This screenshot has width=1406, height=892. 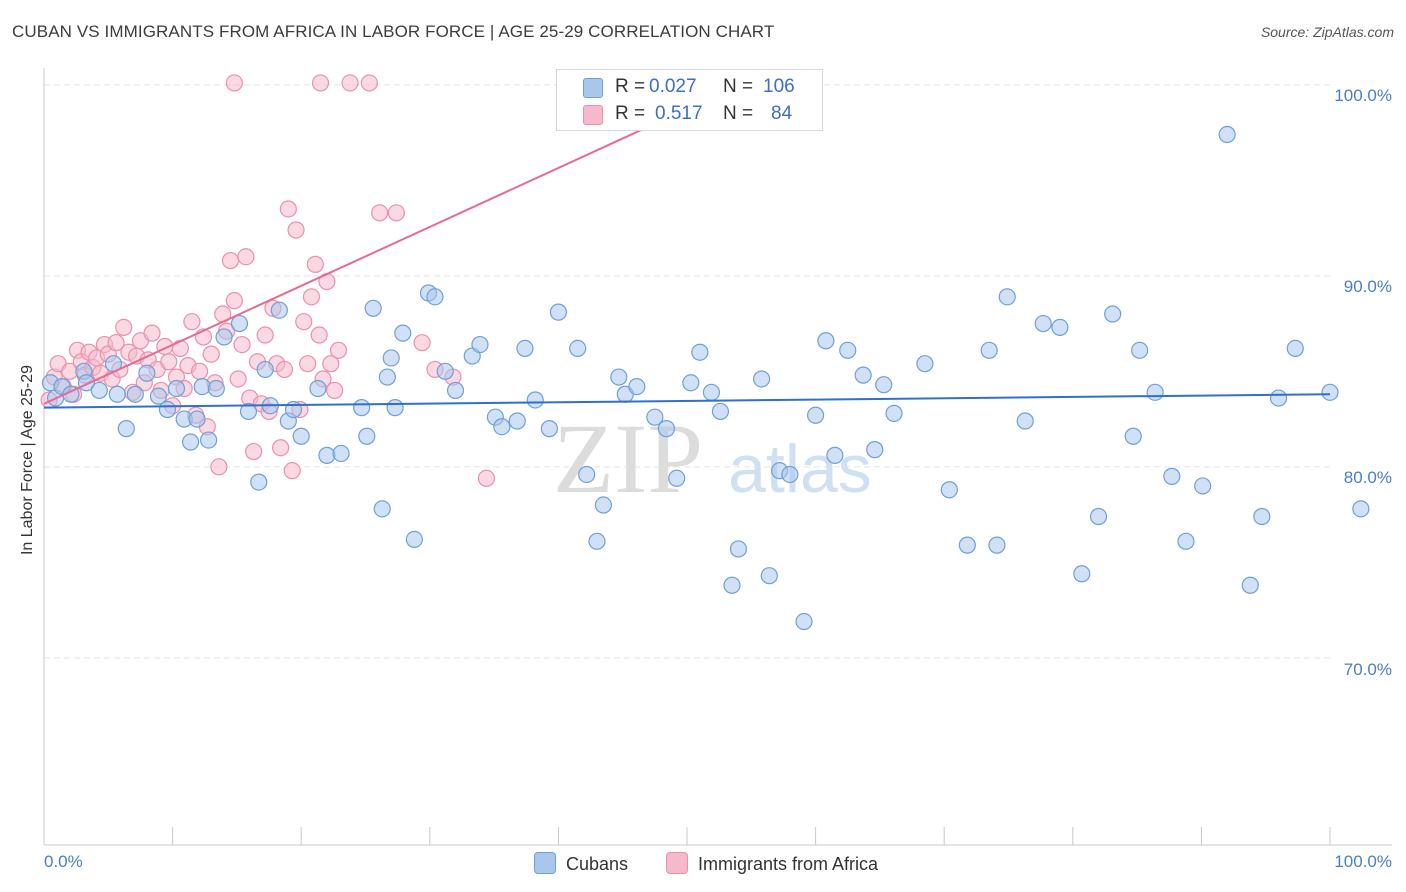 I want to click on legend-label-cubans: Cubans, so click(x=597, y=864).